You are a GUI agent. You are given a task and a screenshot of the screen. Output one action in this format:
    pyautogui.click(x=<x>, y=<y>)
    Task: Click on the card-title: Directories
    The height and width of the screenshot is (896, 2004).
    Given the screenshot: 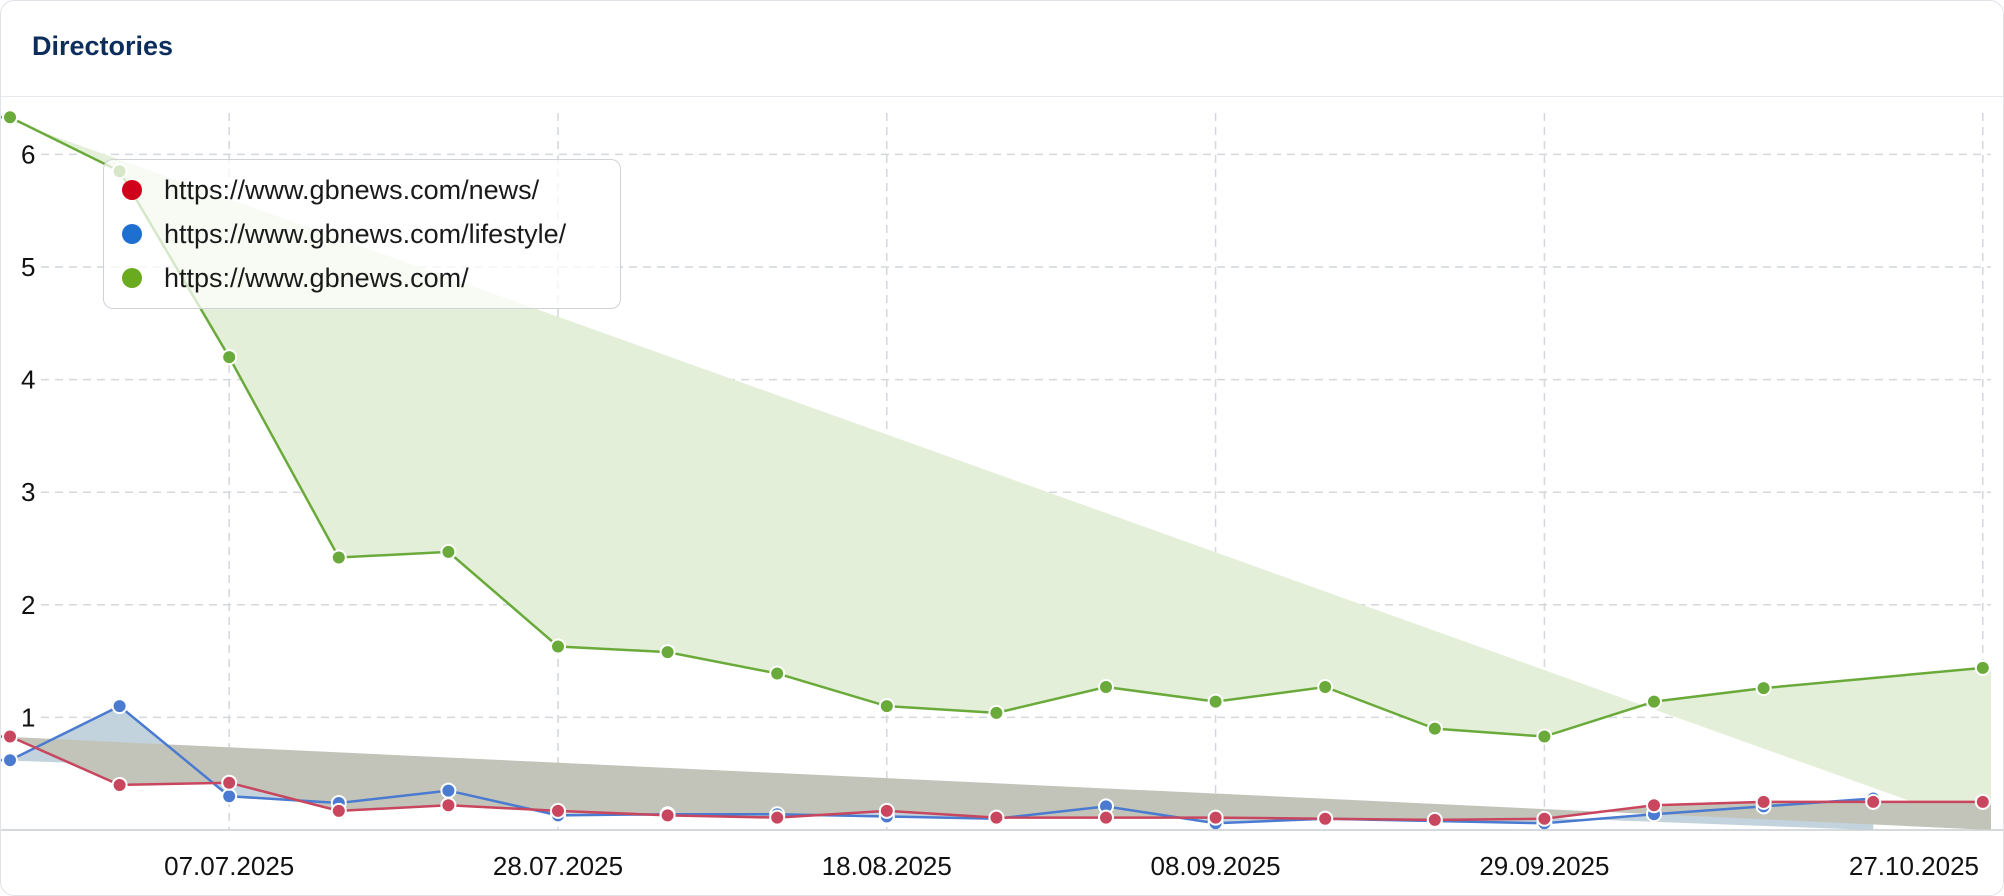 What is the action you would take?
    pyautogui.click(x=103, y=46)
    